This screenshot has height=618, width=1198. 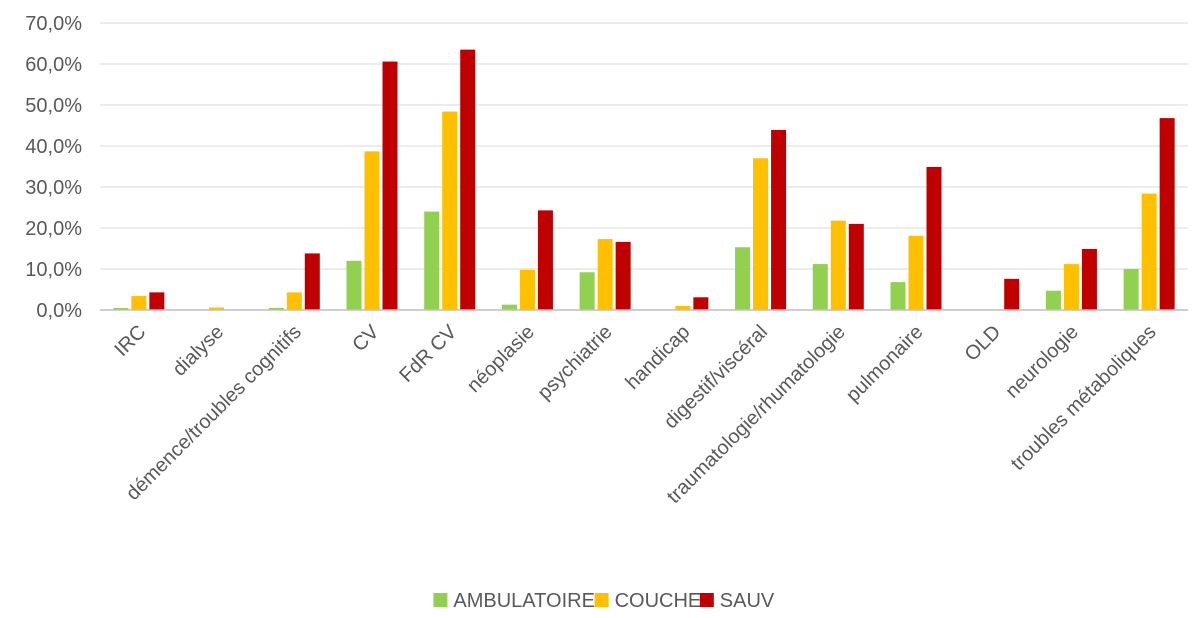 I want to click on y-tick-label: 0,0%, so click(x=59, y=311).